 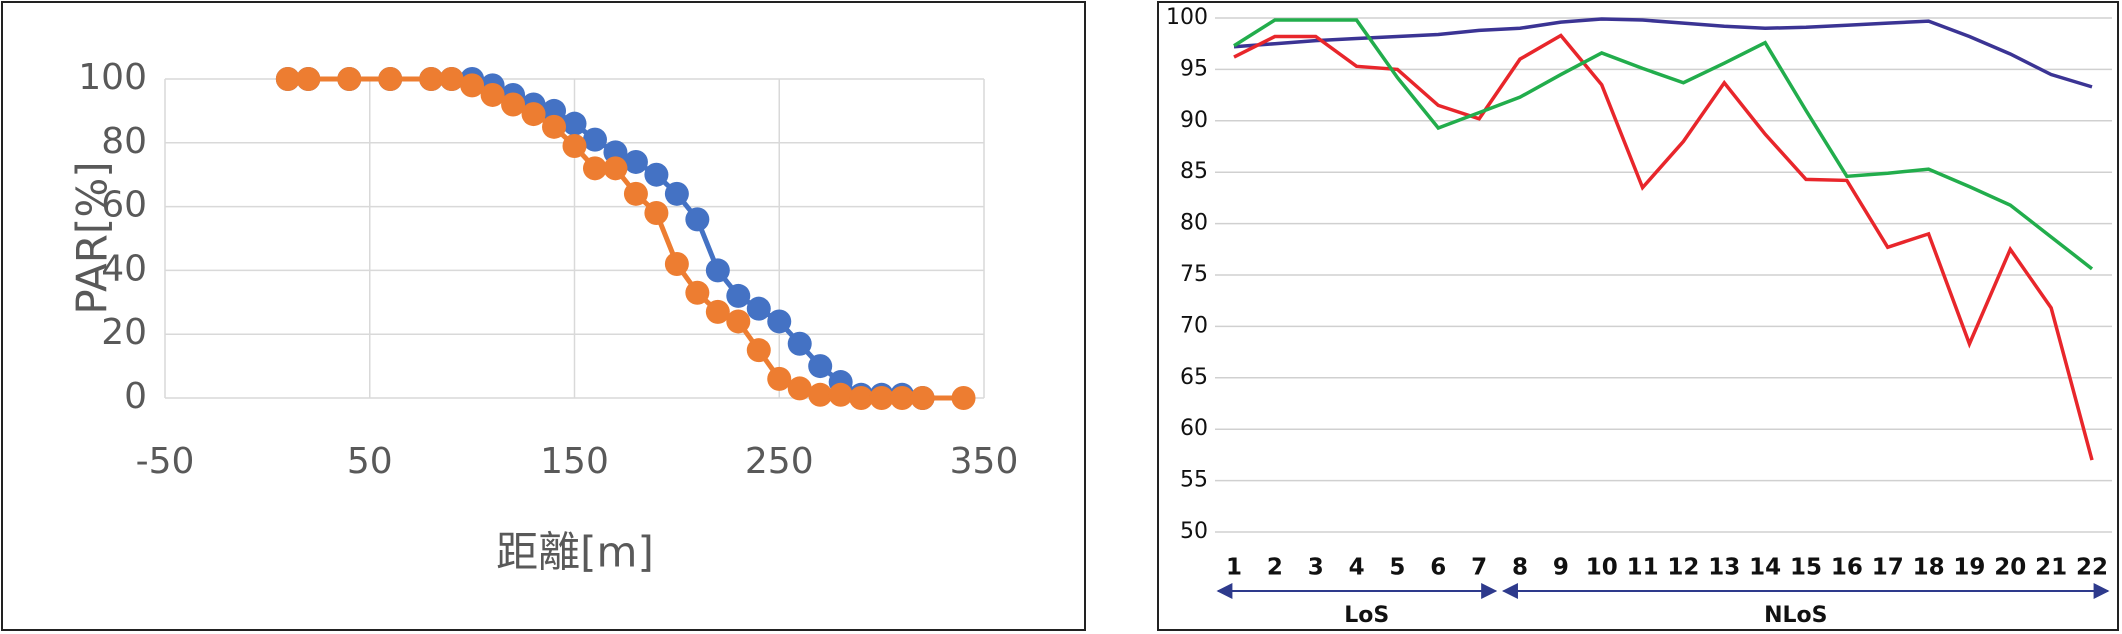 I want to click on x-tick-label: 14, so click(x=1765, y=568).